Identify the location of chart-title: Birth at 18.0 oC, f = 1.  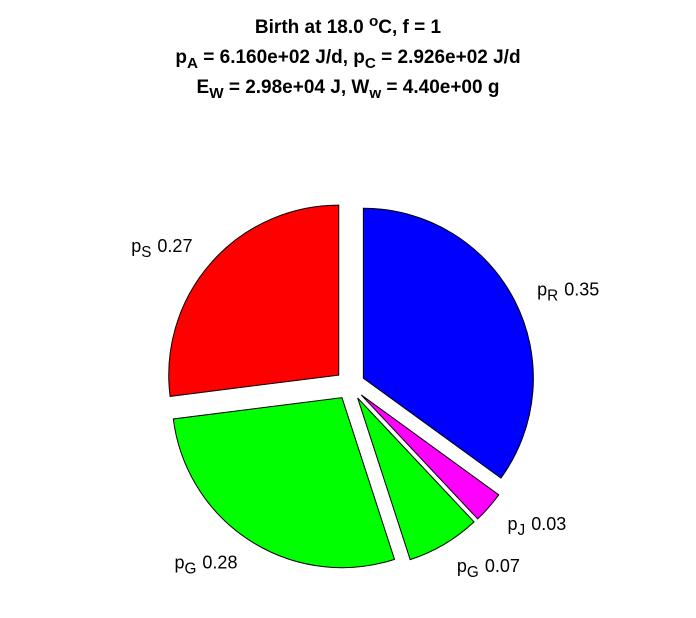
(348, 25).